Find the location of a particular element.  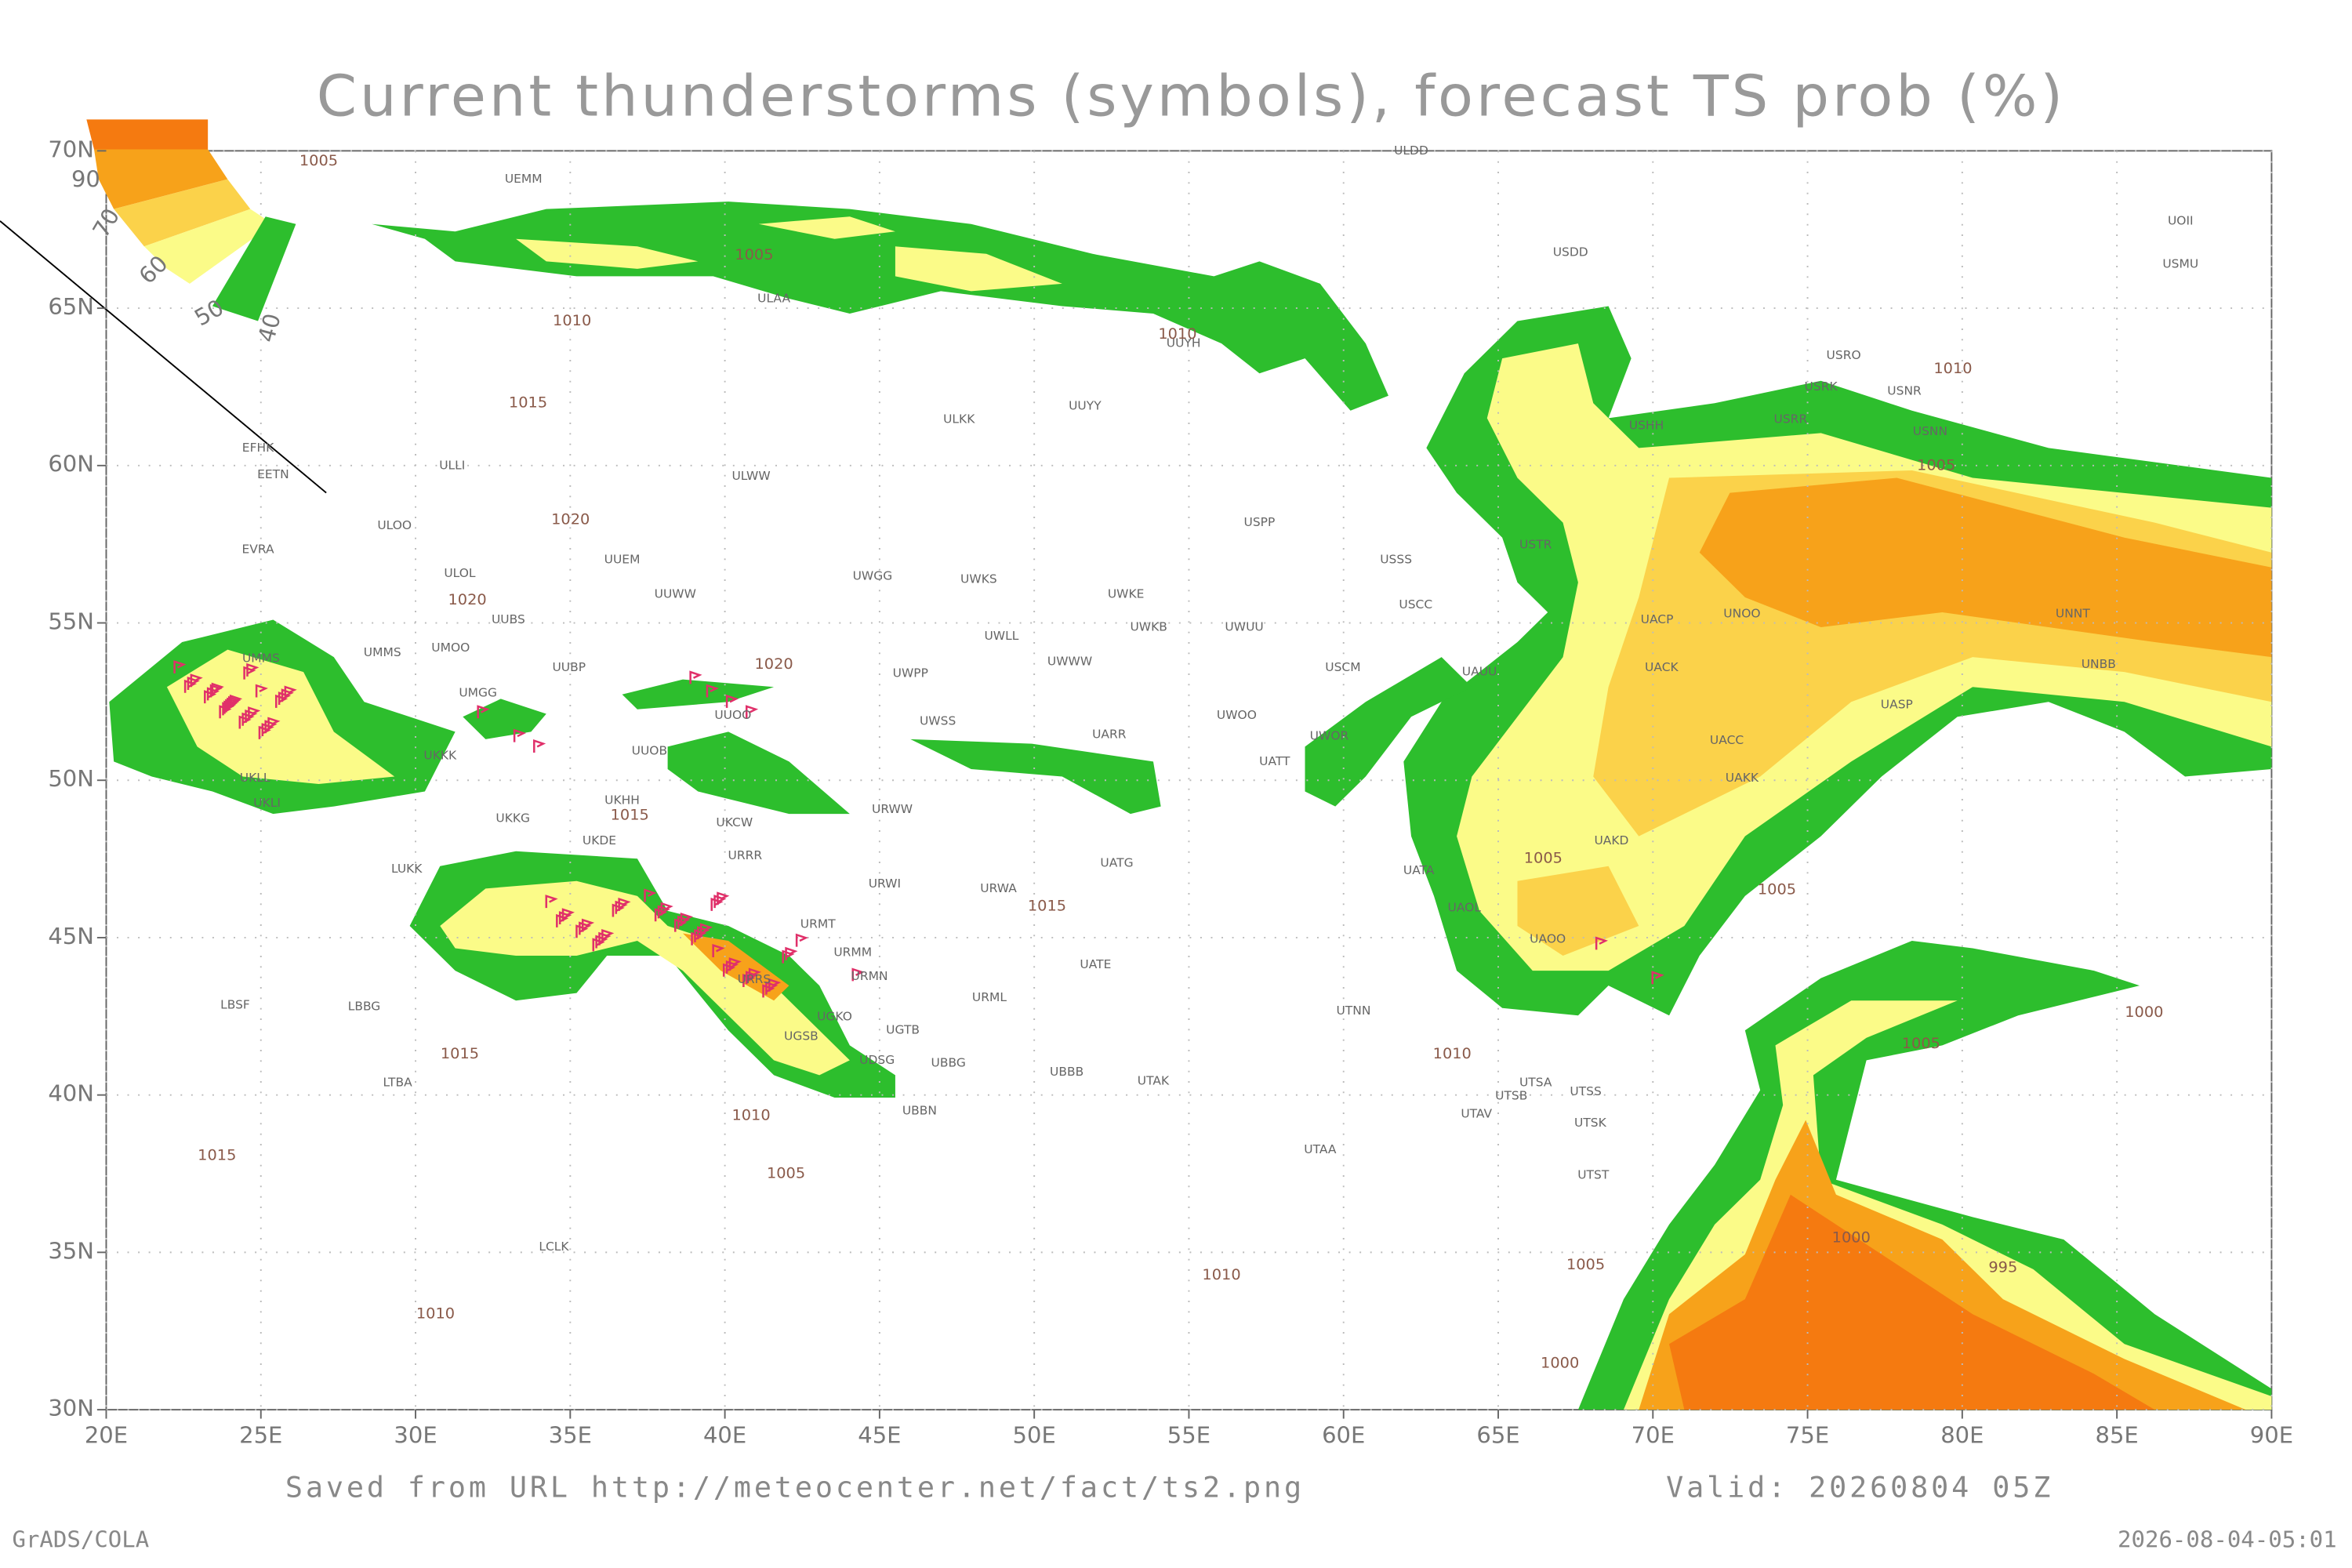

station-label: UOII is located at coordinates (2181, 220).